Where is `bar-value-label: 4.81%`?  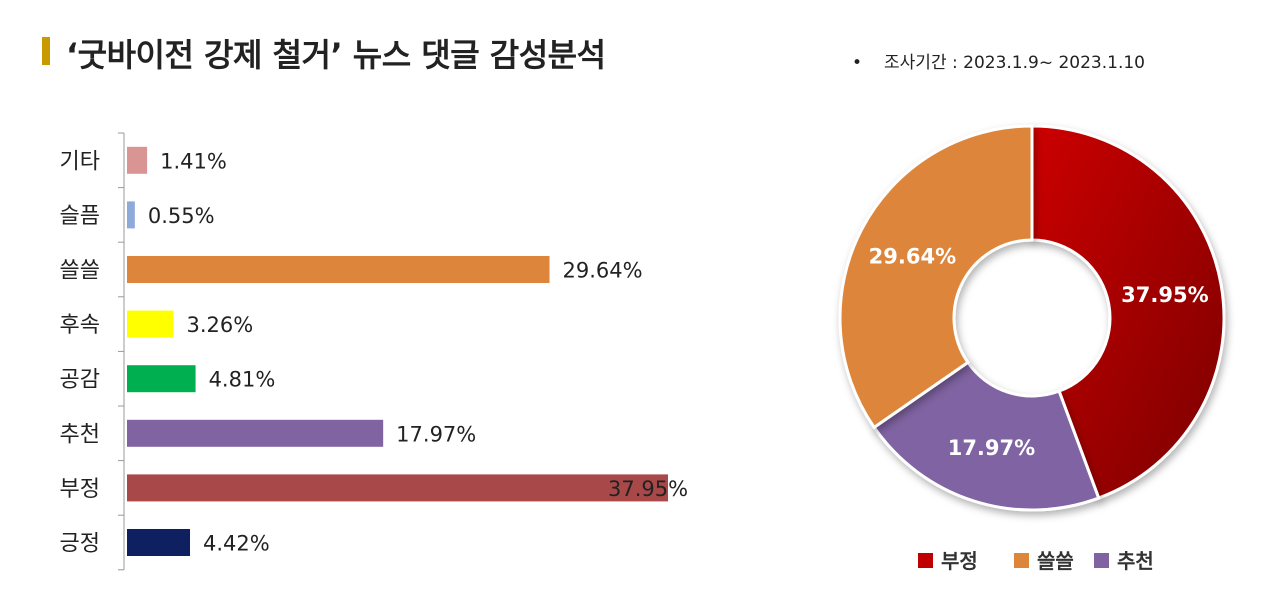
bar-value-label: 4.81% is located at coordinates (242, 380).